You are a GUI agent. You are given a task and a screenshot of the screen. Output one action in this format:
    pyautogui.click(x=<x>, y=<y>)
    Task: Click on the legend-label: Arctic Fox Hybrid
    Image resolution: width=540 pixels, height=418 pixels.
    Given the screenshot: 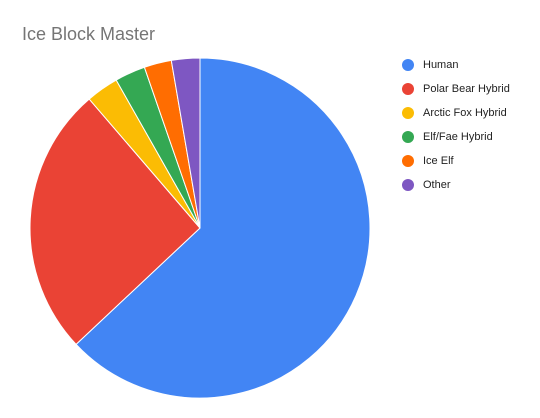 What is the action you would take?
    pyautogui.click(x=465, y=113)
    